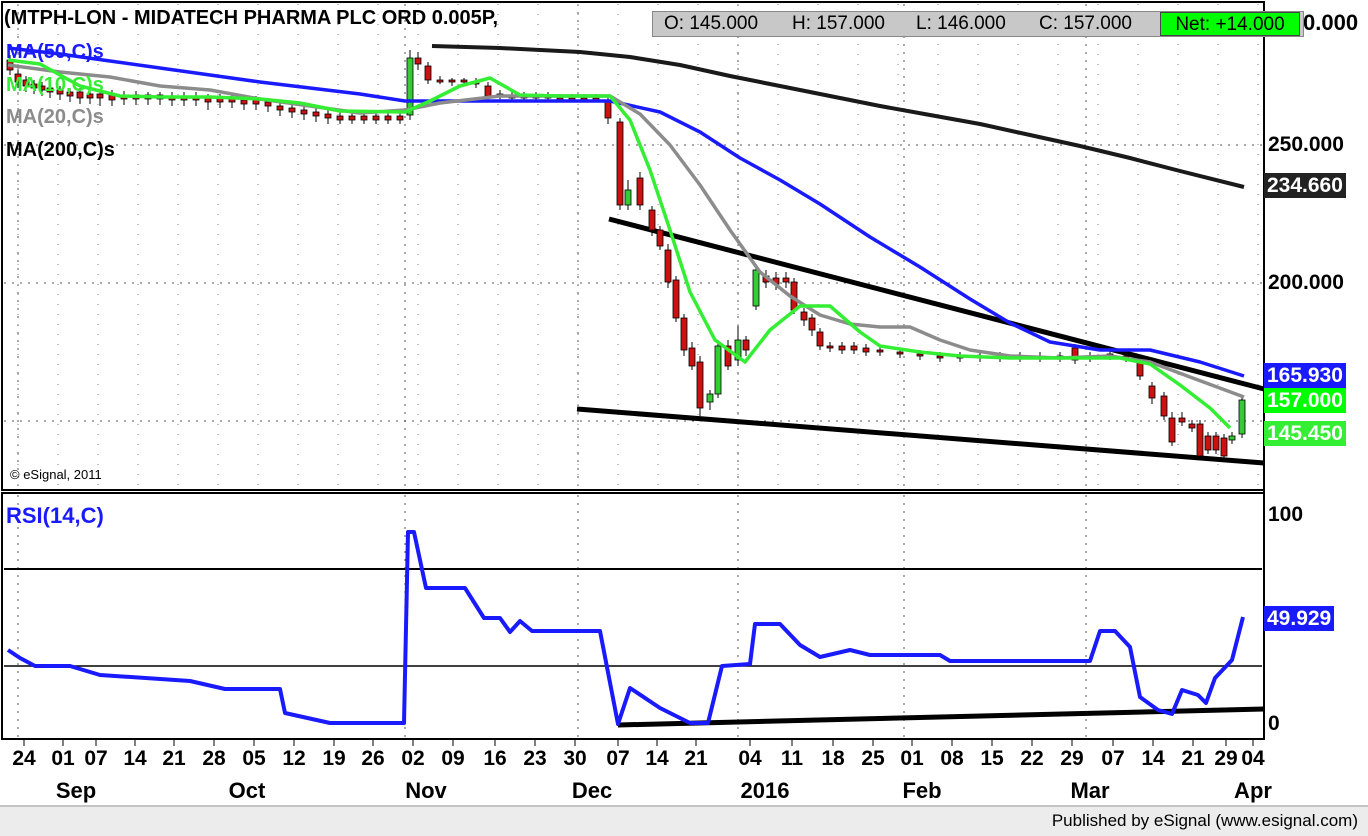 The image size is (1368, 836). Describe the element at coordinates (952, 758) in the screenshot. I see `x-day-label: 08` at that location.